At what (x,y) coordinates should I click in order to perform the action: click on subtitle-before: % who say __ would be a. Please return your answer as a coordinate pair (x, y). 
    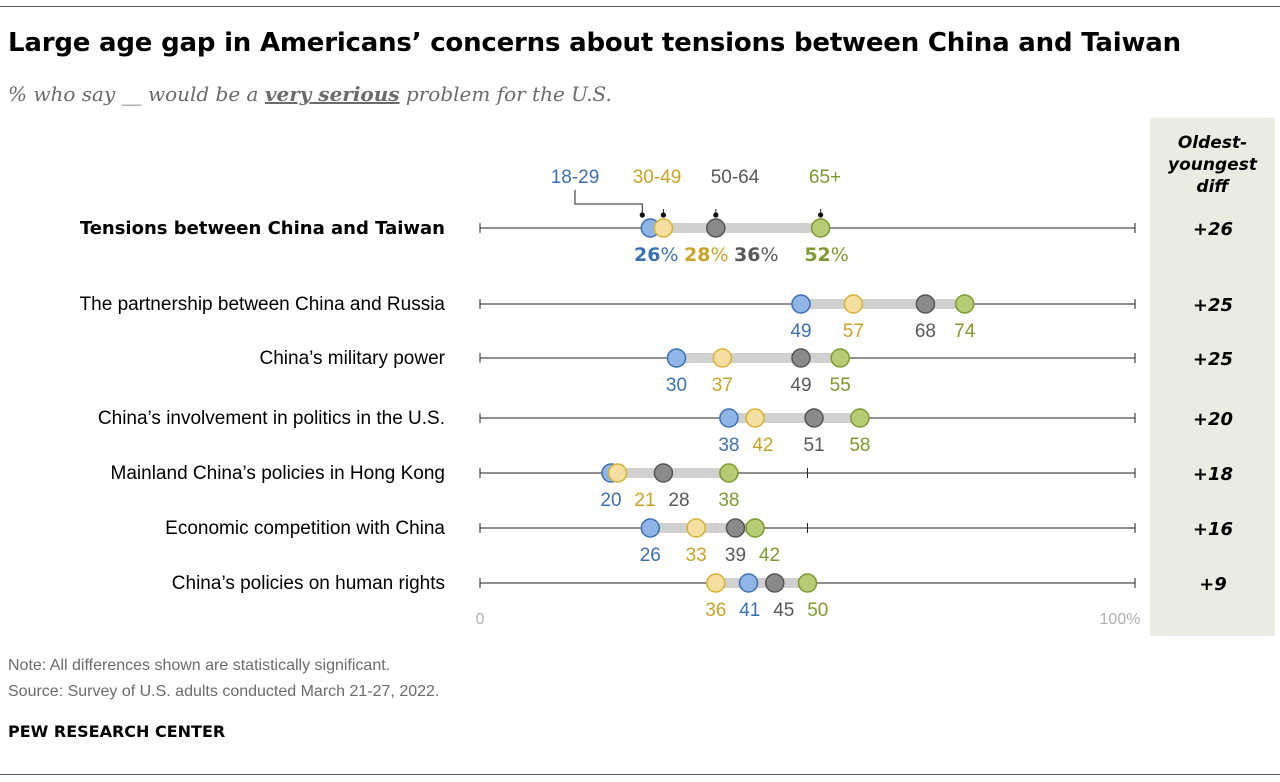
    Looking at the image, I should click on (136, 94).